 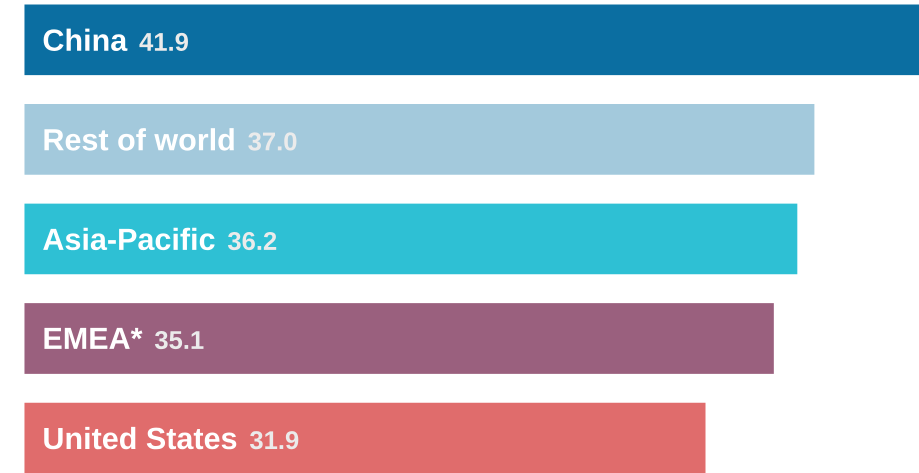 What do you see at coordinates (93, 338) in the screenshot?
I see `y-tick-label: EMEA*` at bounding box center [93, 338].